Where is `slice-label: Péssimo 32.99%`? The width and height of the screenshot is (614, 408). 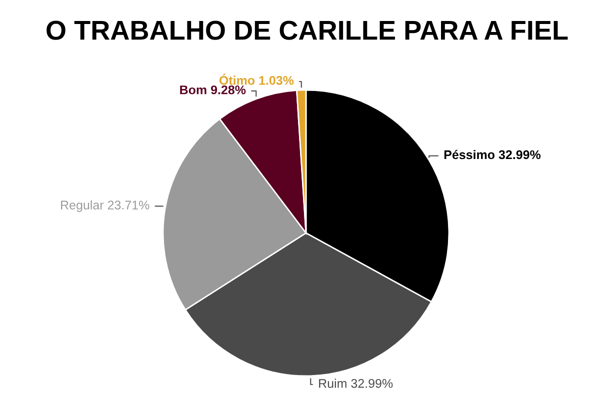
slice-label: Péssimo 32.99% is located at coordinates (492, 155).